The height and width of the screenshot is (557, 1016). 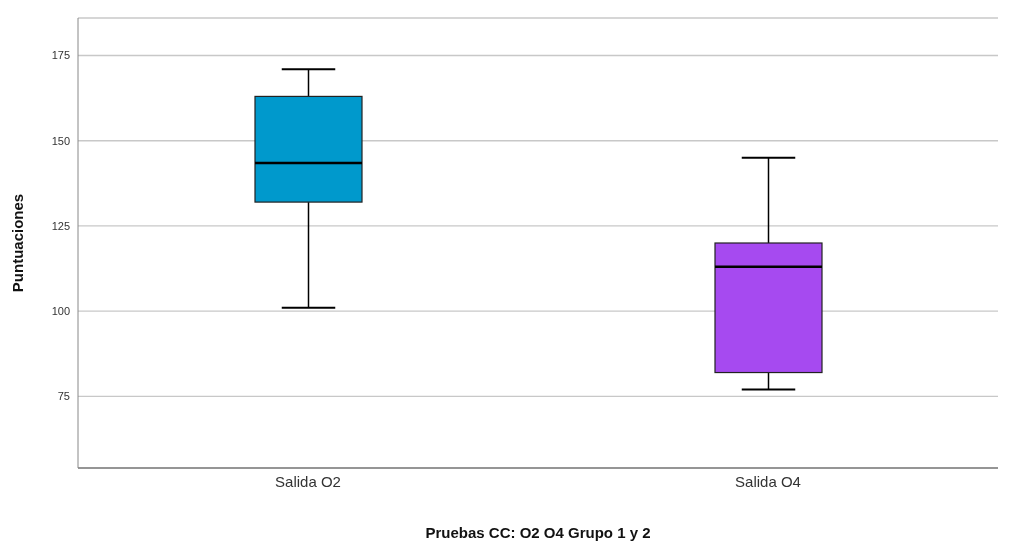 What do you see at coordinates (60, 55) in the screenshot?
I see `y-tick-label: 175` at bounding box center [60, 55].